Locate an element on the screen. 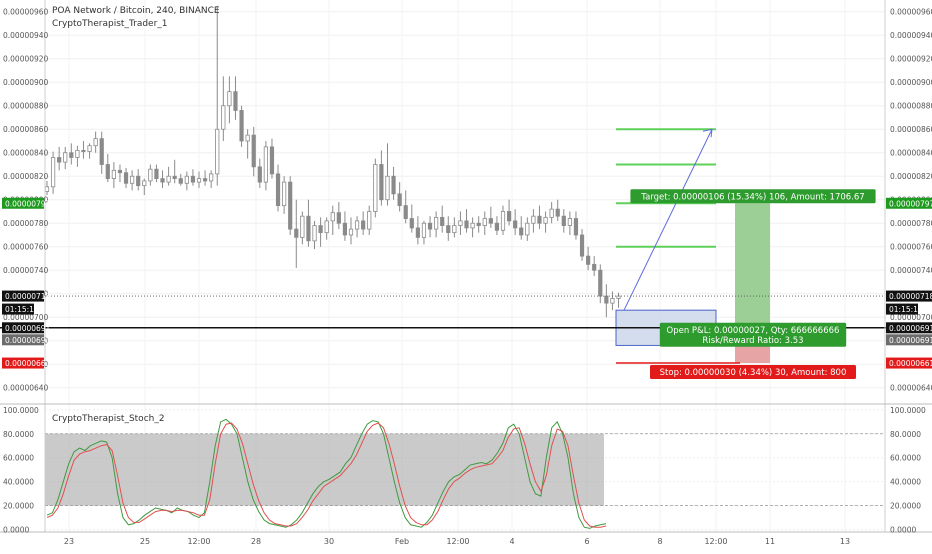 The image size is (932, 554). projection-arrow is located at coordinates (668, 220).